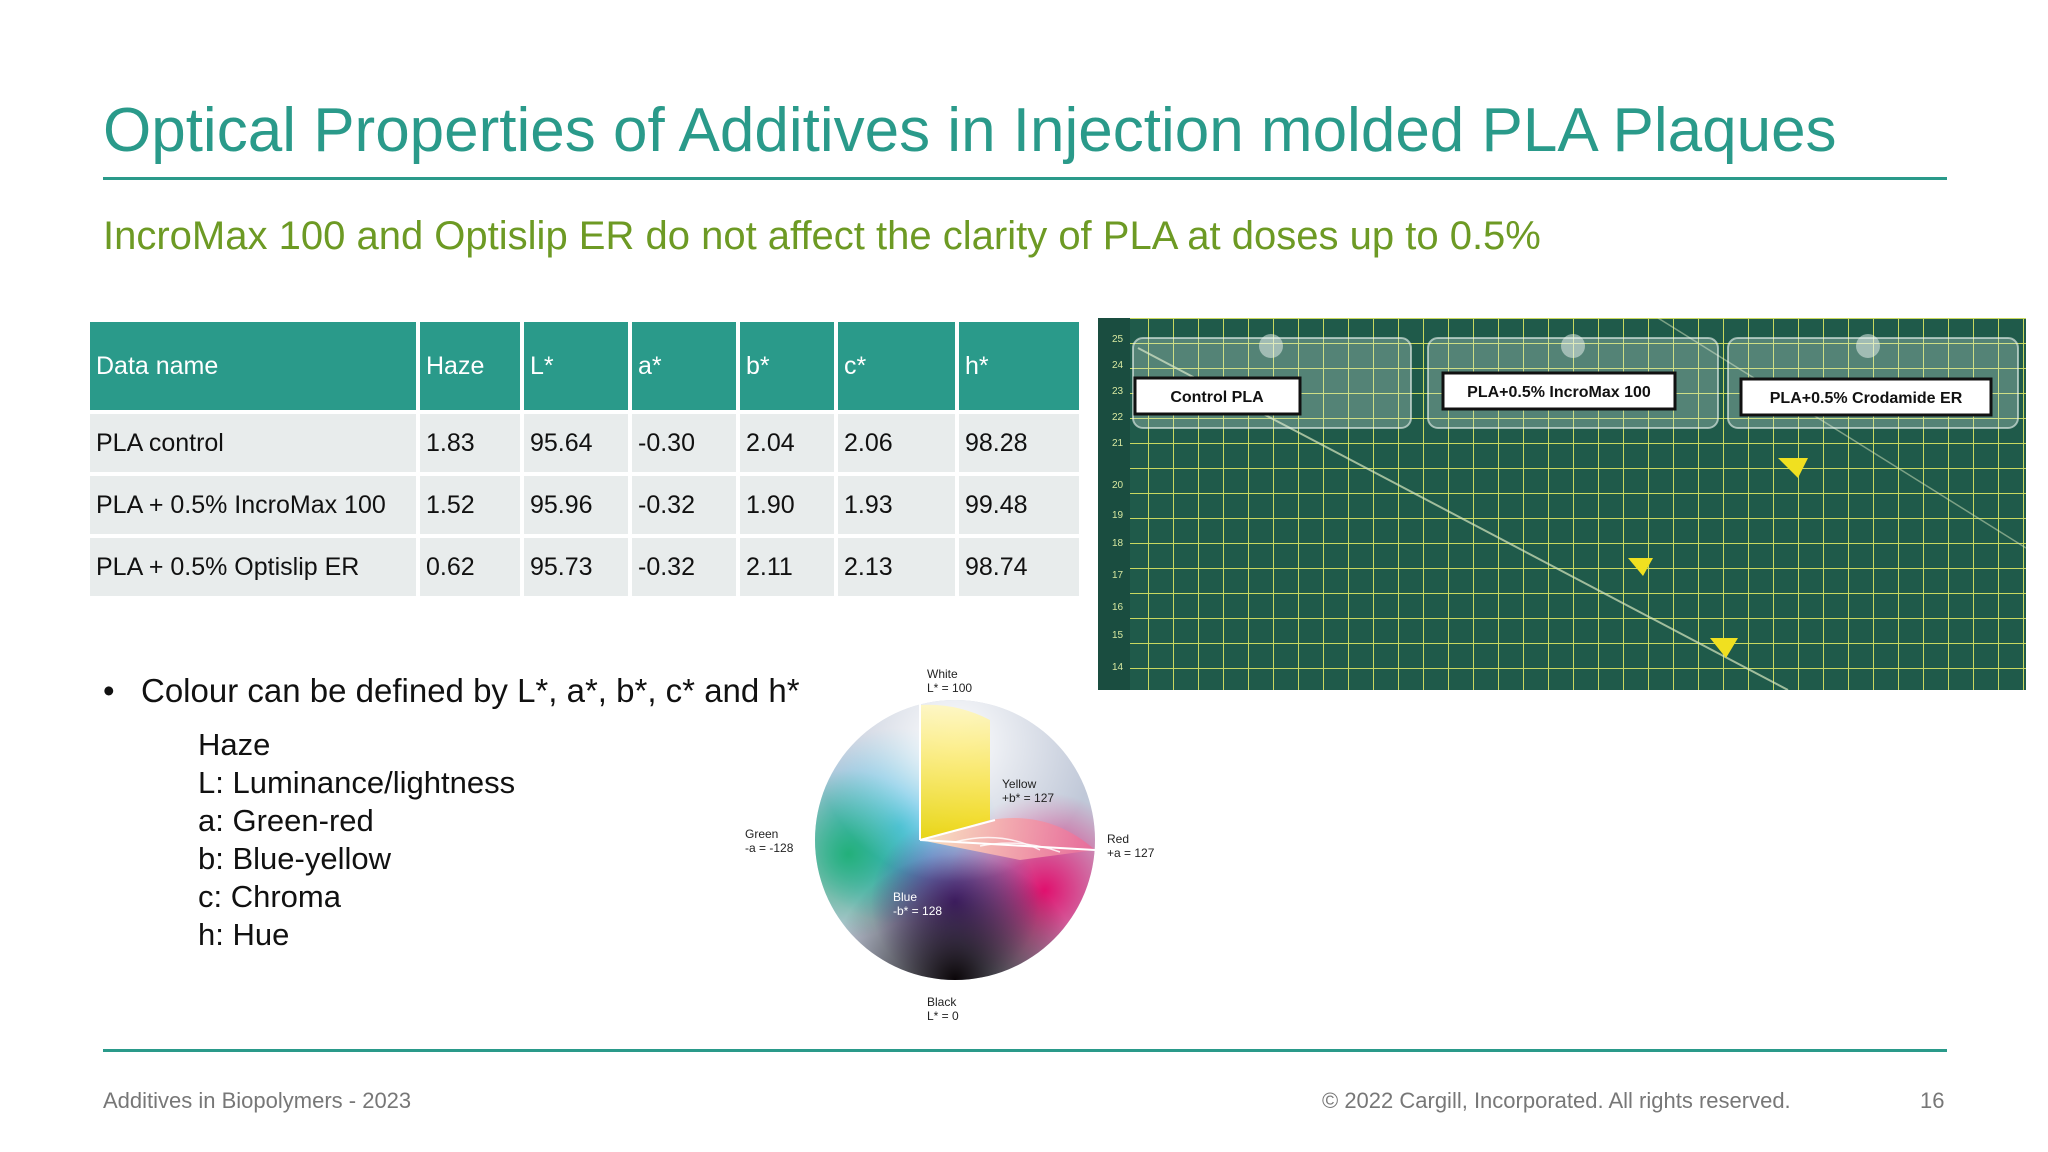 The height and width of the screenshot is (1152, 2048). What do you see at coordinates (1118, 667) in the screenshot?
I see `ruler-number: 14` at bounding box center [1118, 667].